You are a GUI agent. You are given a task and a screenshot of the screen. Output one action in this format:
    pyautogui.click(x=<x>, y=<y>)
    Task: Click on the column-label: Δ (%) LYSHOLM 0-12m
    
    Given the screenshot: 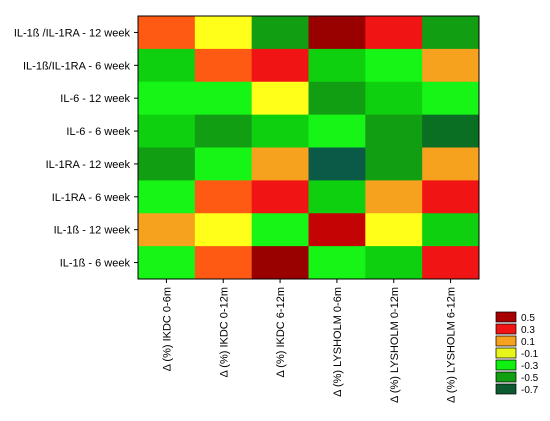 What is the action you would take?
    pyautogui.click(x=395, y=345)
    